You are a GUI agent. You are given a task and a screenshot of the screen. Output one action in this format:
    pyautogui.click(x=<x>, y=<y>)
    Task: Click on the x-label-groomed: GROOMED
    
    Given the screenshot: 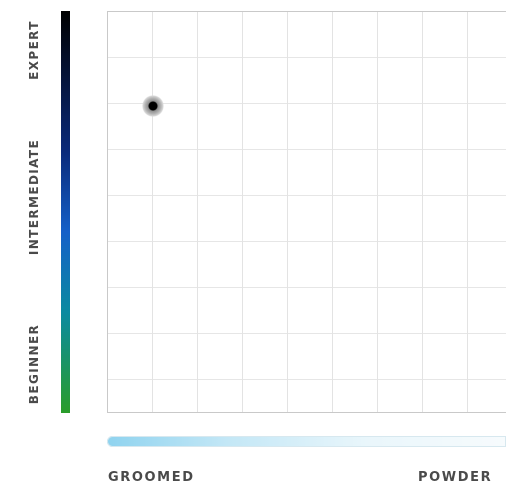 What is the action you would take?
    pyautogui.click(x=151, y=477)
    